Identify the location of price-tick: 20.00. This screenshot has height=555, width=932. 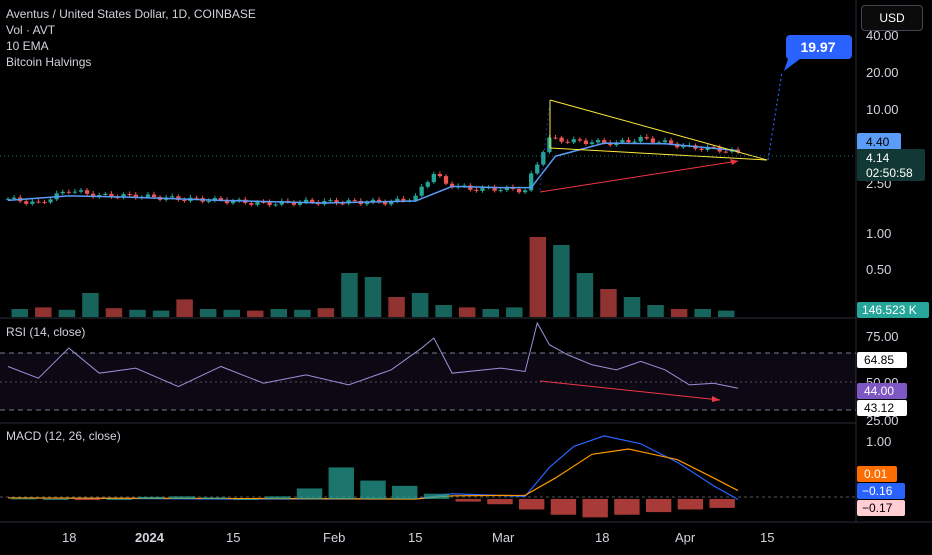
(882, 72).